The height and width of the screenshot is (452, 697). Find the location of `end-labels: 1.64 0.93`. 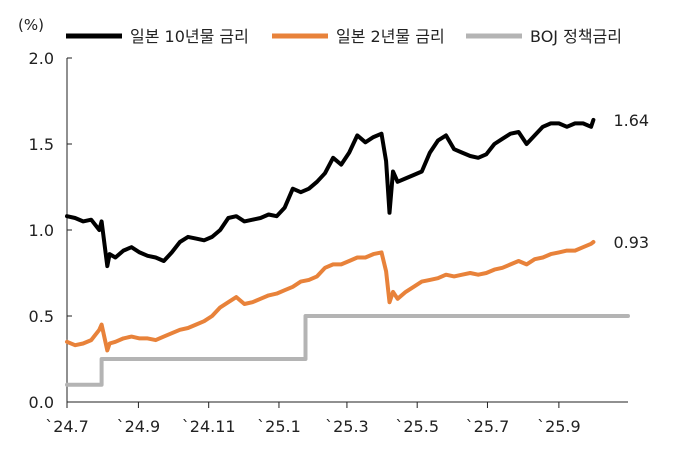

end-labels: 1.64 0.93 is located at coordinates (631, 181).